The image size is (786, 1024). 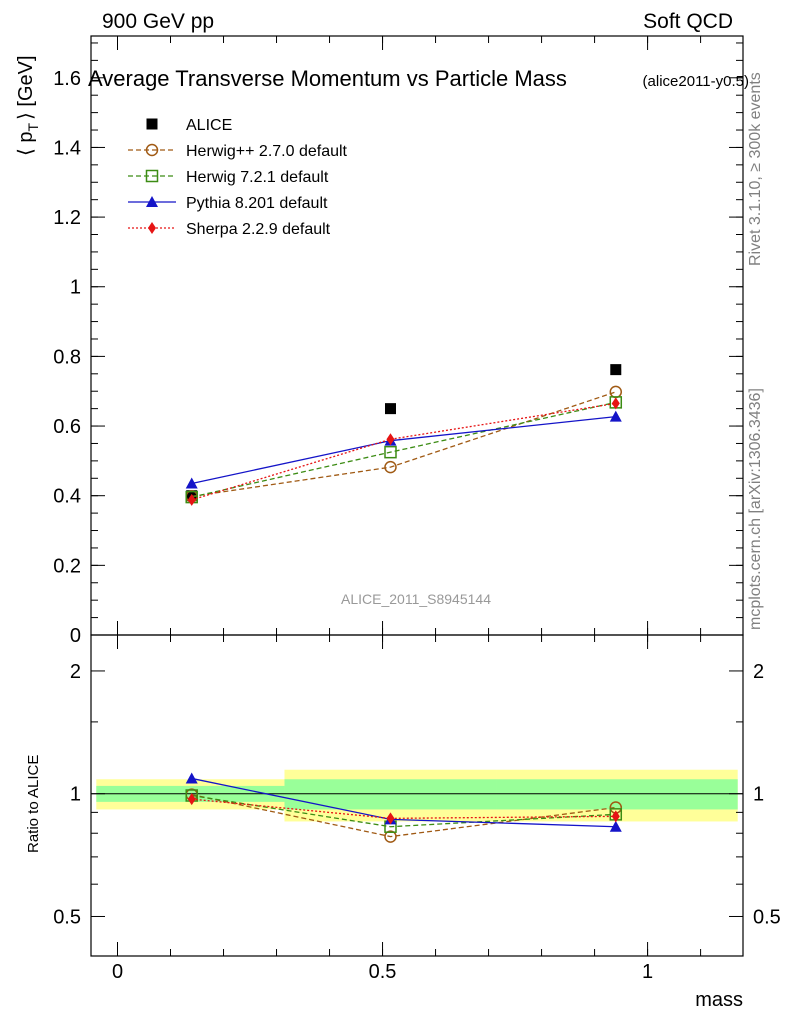 I want to click on ratio-point-herwig-2-7-0-default, so click(x=390, y=836).